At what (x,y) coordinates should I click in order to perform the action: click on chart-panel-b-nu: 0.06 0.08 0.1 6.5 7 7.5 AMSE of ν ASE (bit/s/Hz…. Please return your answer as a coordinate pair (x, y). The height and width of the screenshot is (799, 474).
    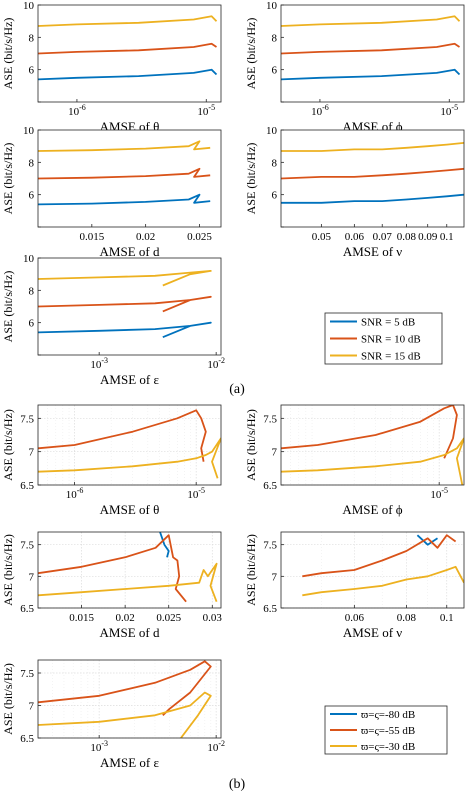
    Looking at the image, I should click on (354, 585).